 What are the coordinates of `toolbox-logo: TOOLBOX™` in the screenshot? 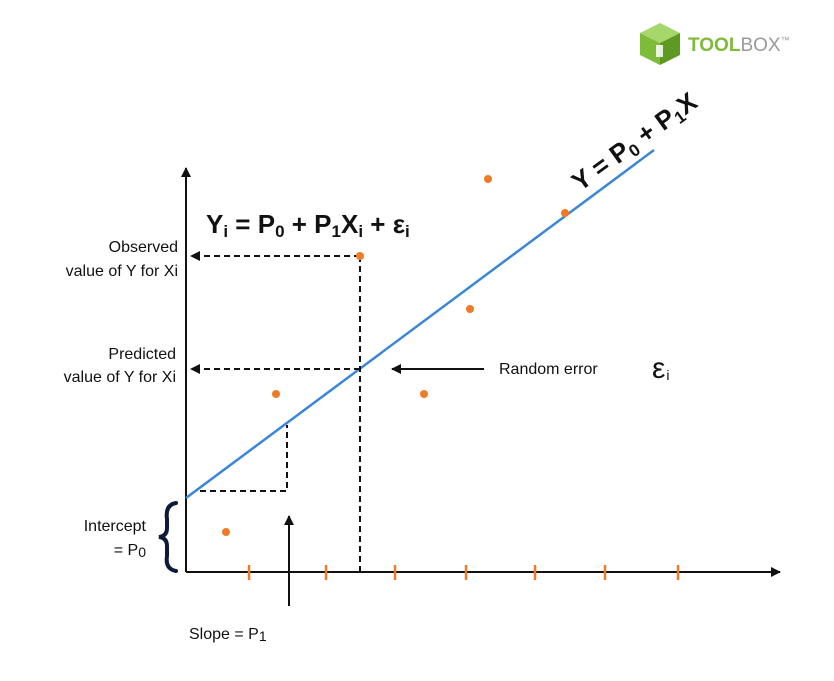 It's located at (715, 44).